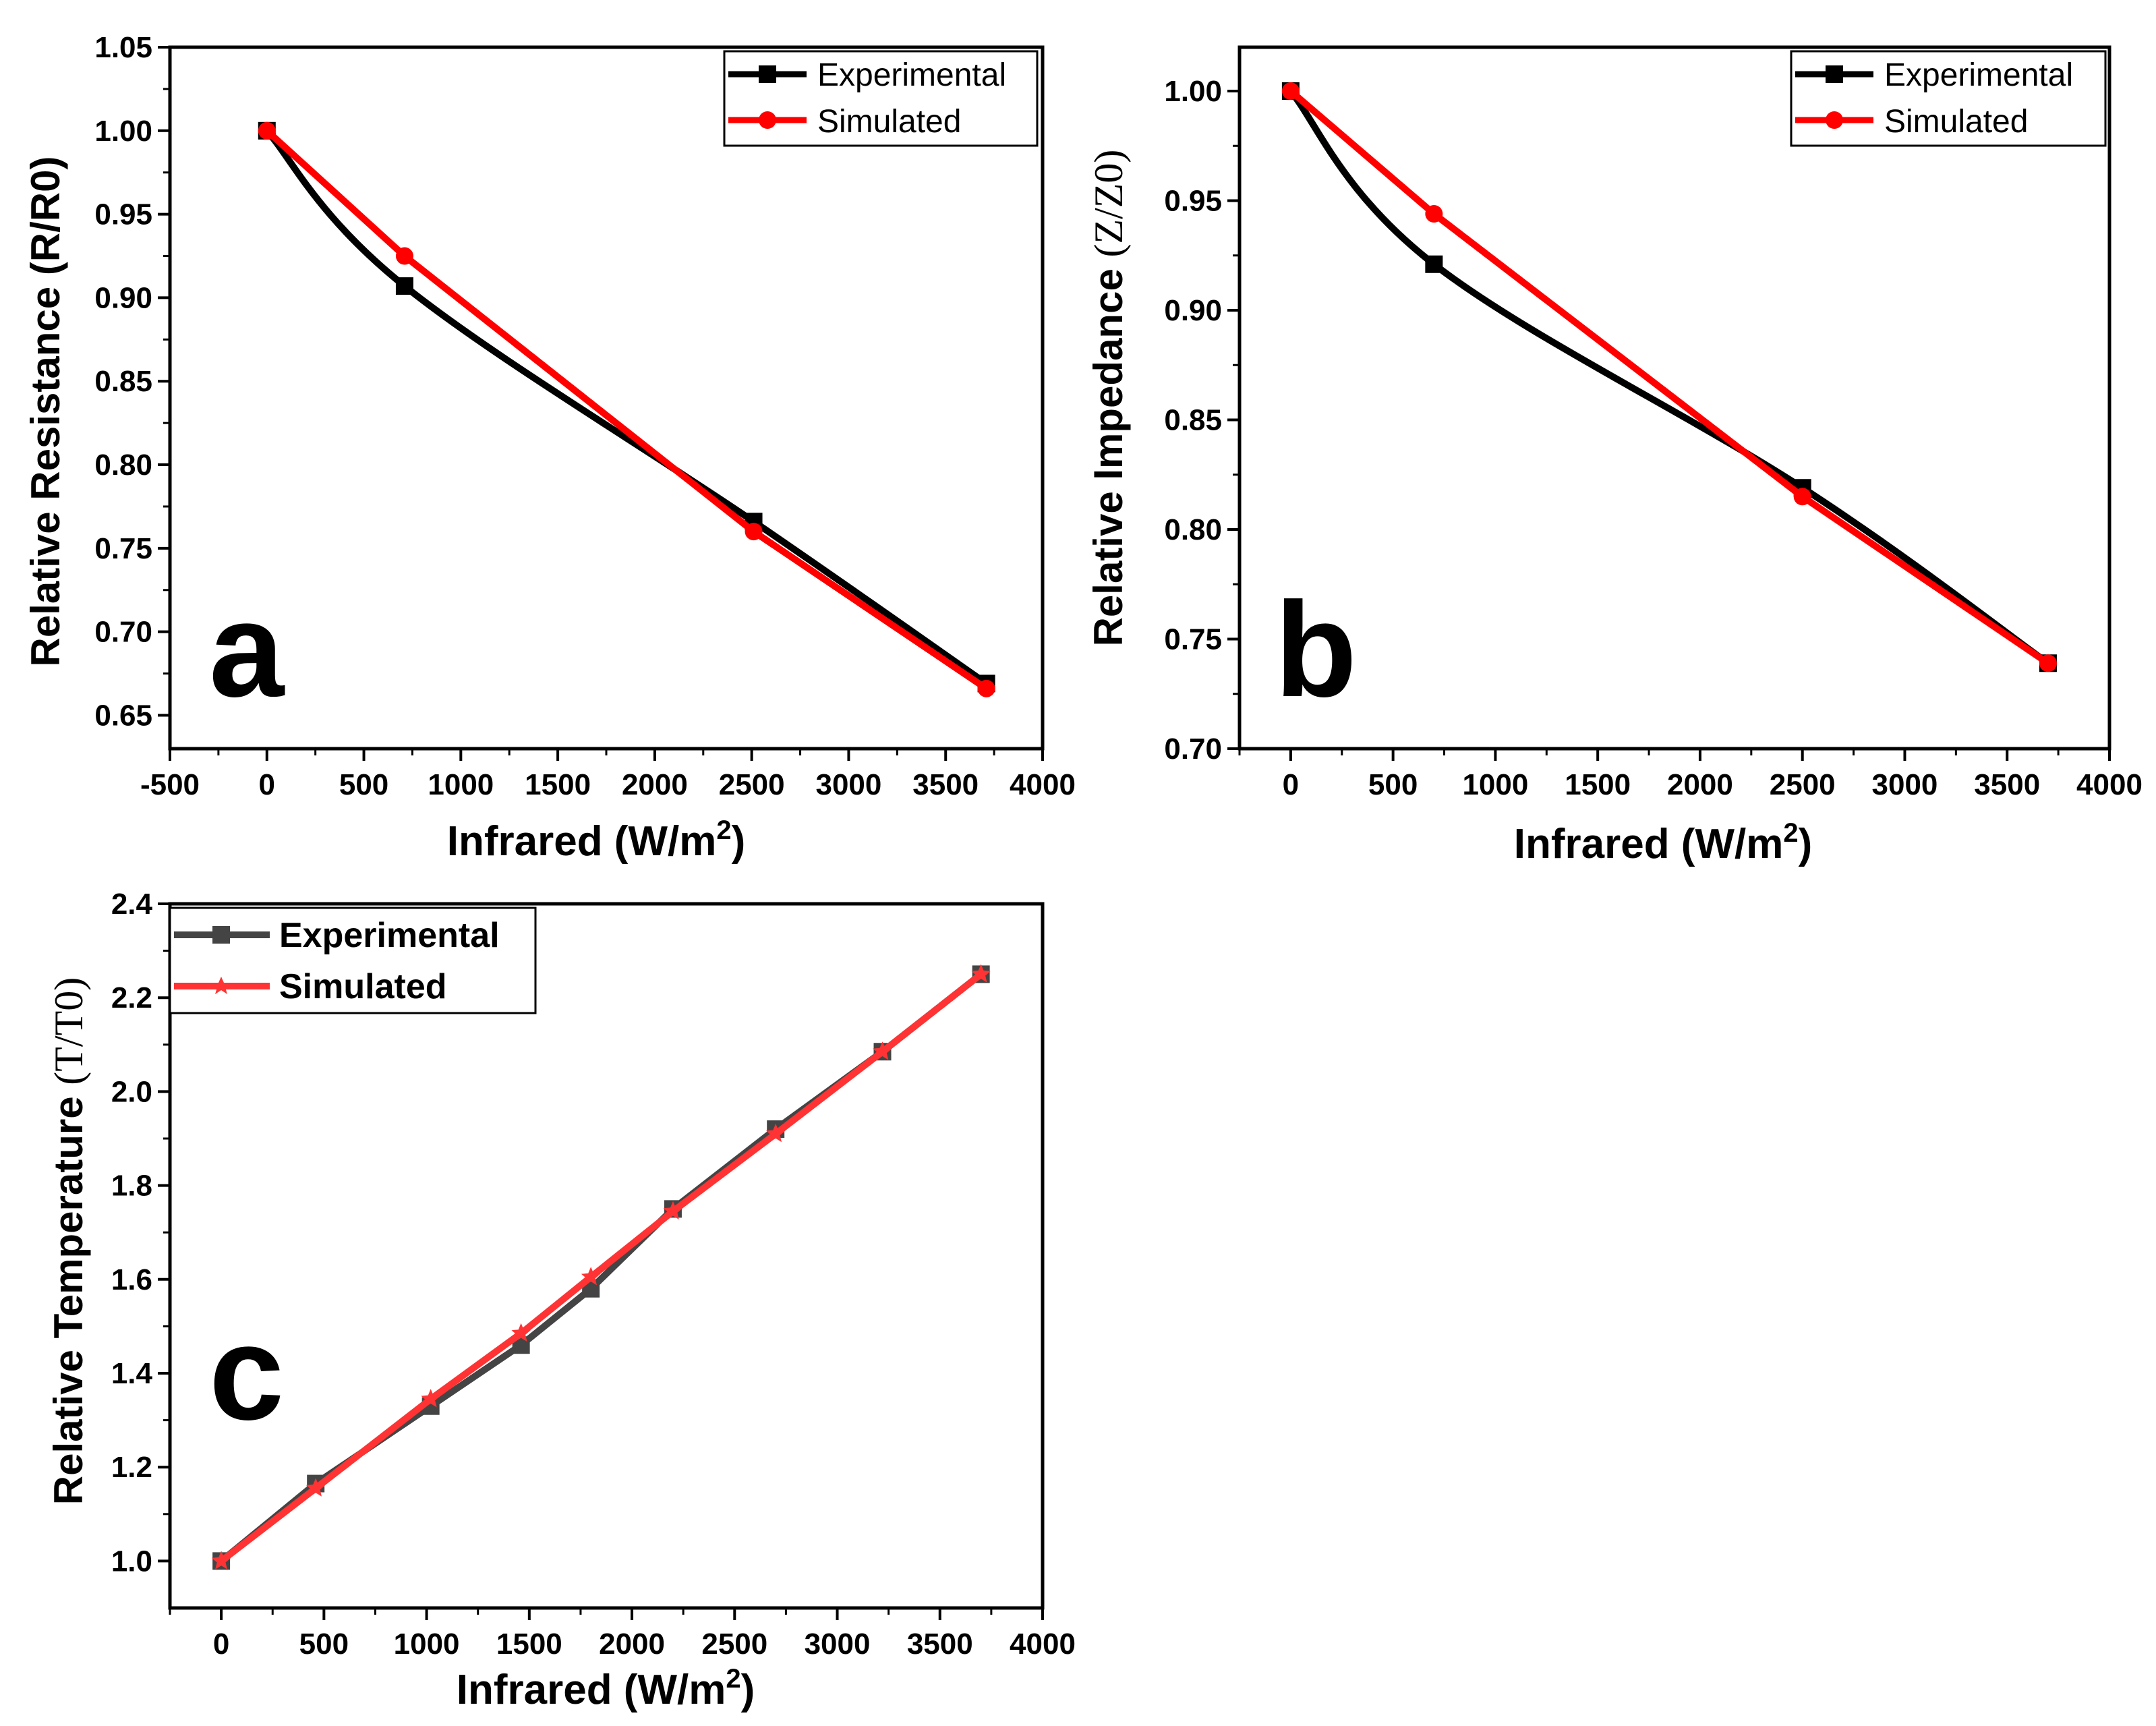  I want to click on panel-b-legend: Experimental Simulated, so click(1949, 98).